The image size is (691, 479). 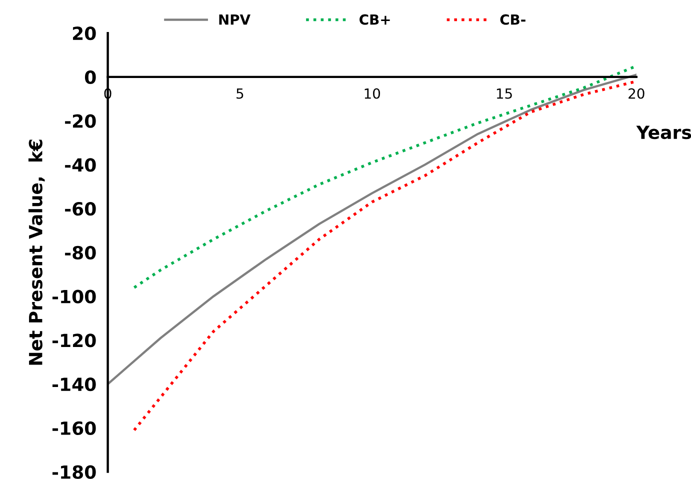 I want to click on x-axis-title: Years, so click(x=663, y=133).